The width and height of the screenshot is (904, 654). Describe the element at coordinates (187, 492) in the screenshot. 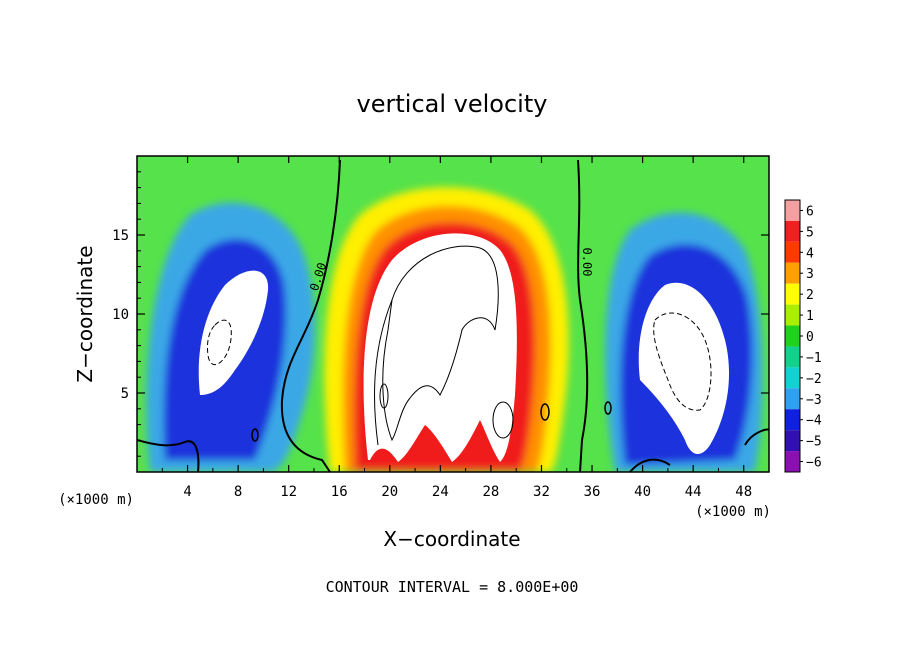

I see `x-tick-label: 4` at that location.